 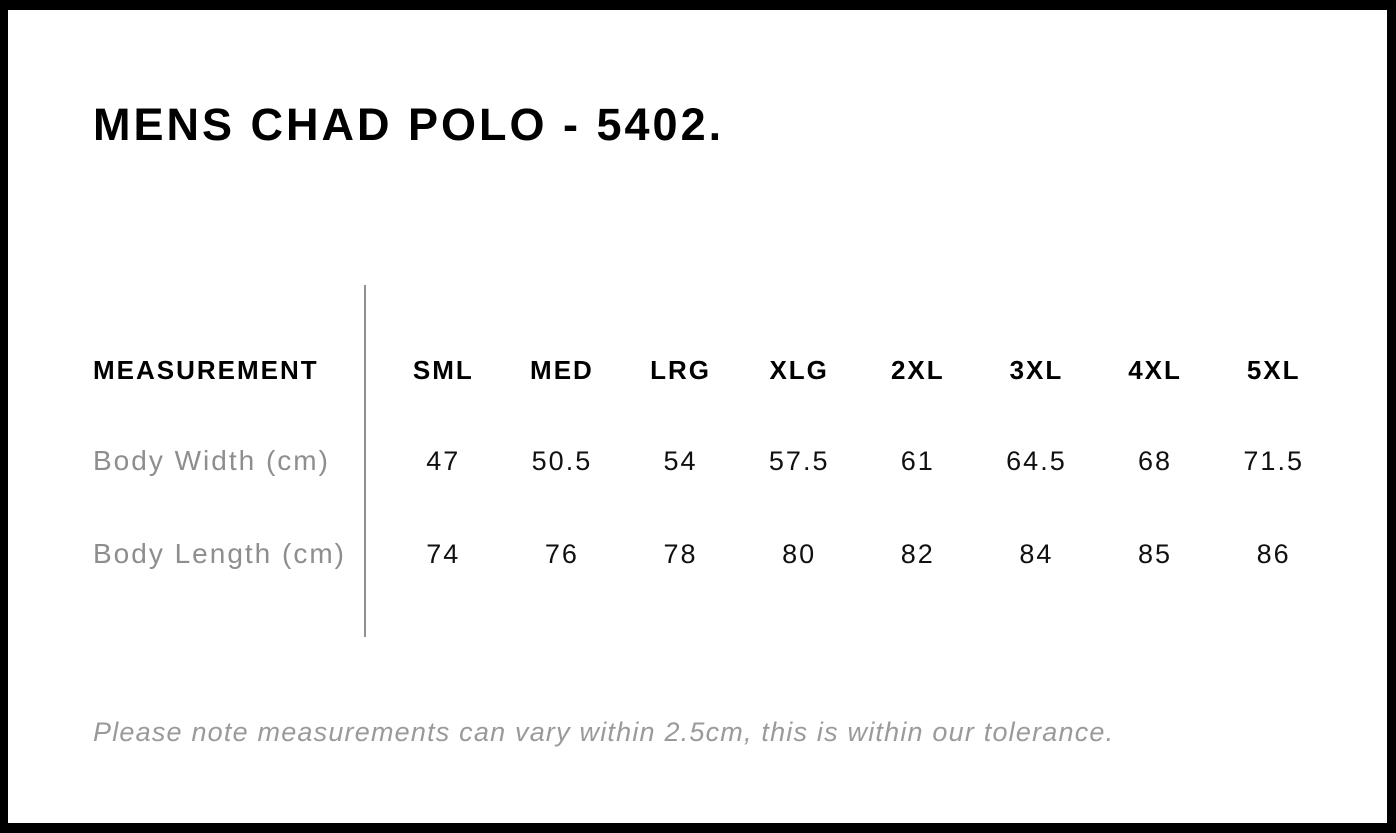 I want to click on body-length-value-med: 76, so click(x=561, y=553).